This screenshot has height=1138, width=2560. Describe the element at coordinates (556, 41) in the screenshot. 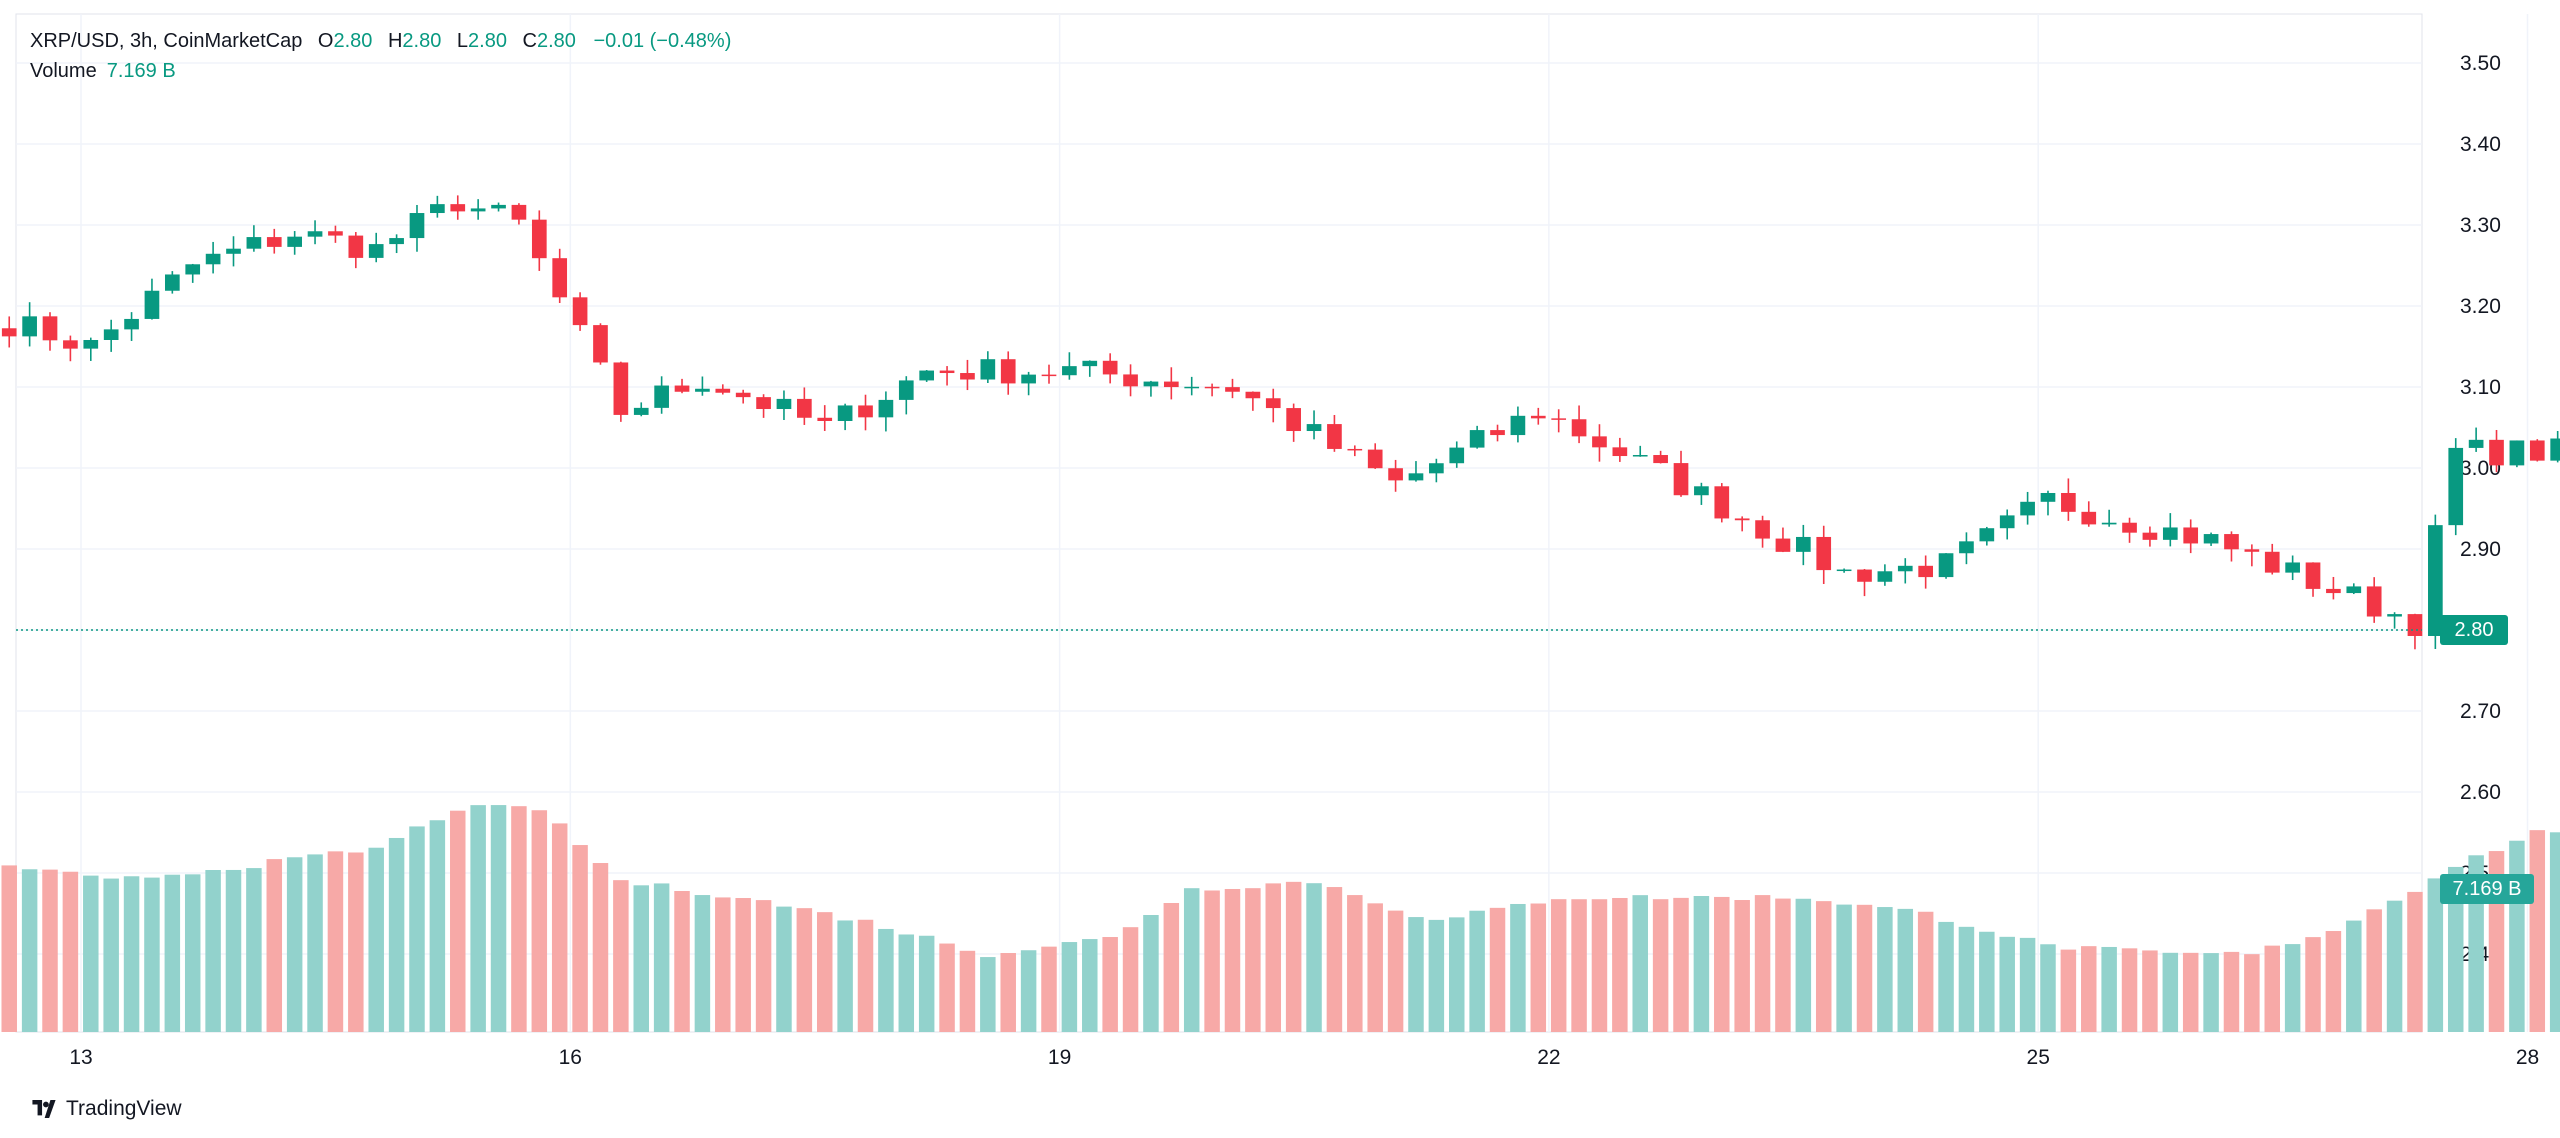

I see `legend-close-value: 2.80` at that location.